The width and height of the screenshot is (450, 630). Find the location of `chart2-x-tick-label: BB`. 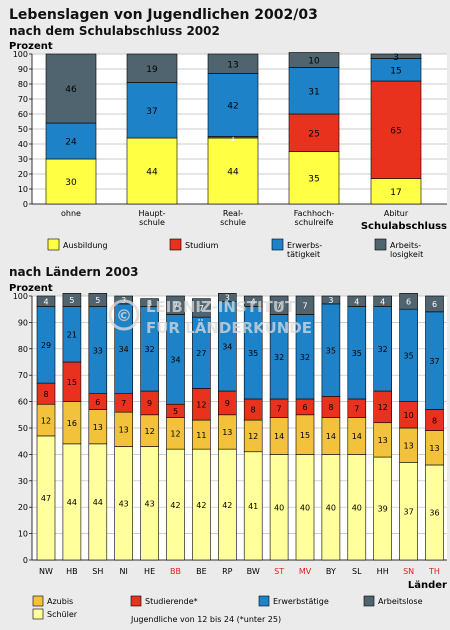

chart2-x-tick-label: BB is located at coordinates (175, 571).